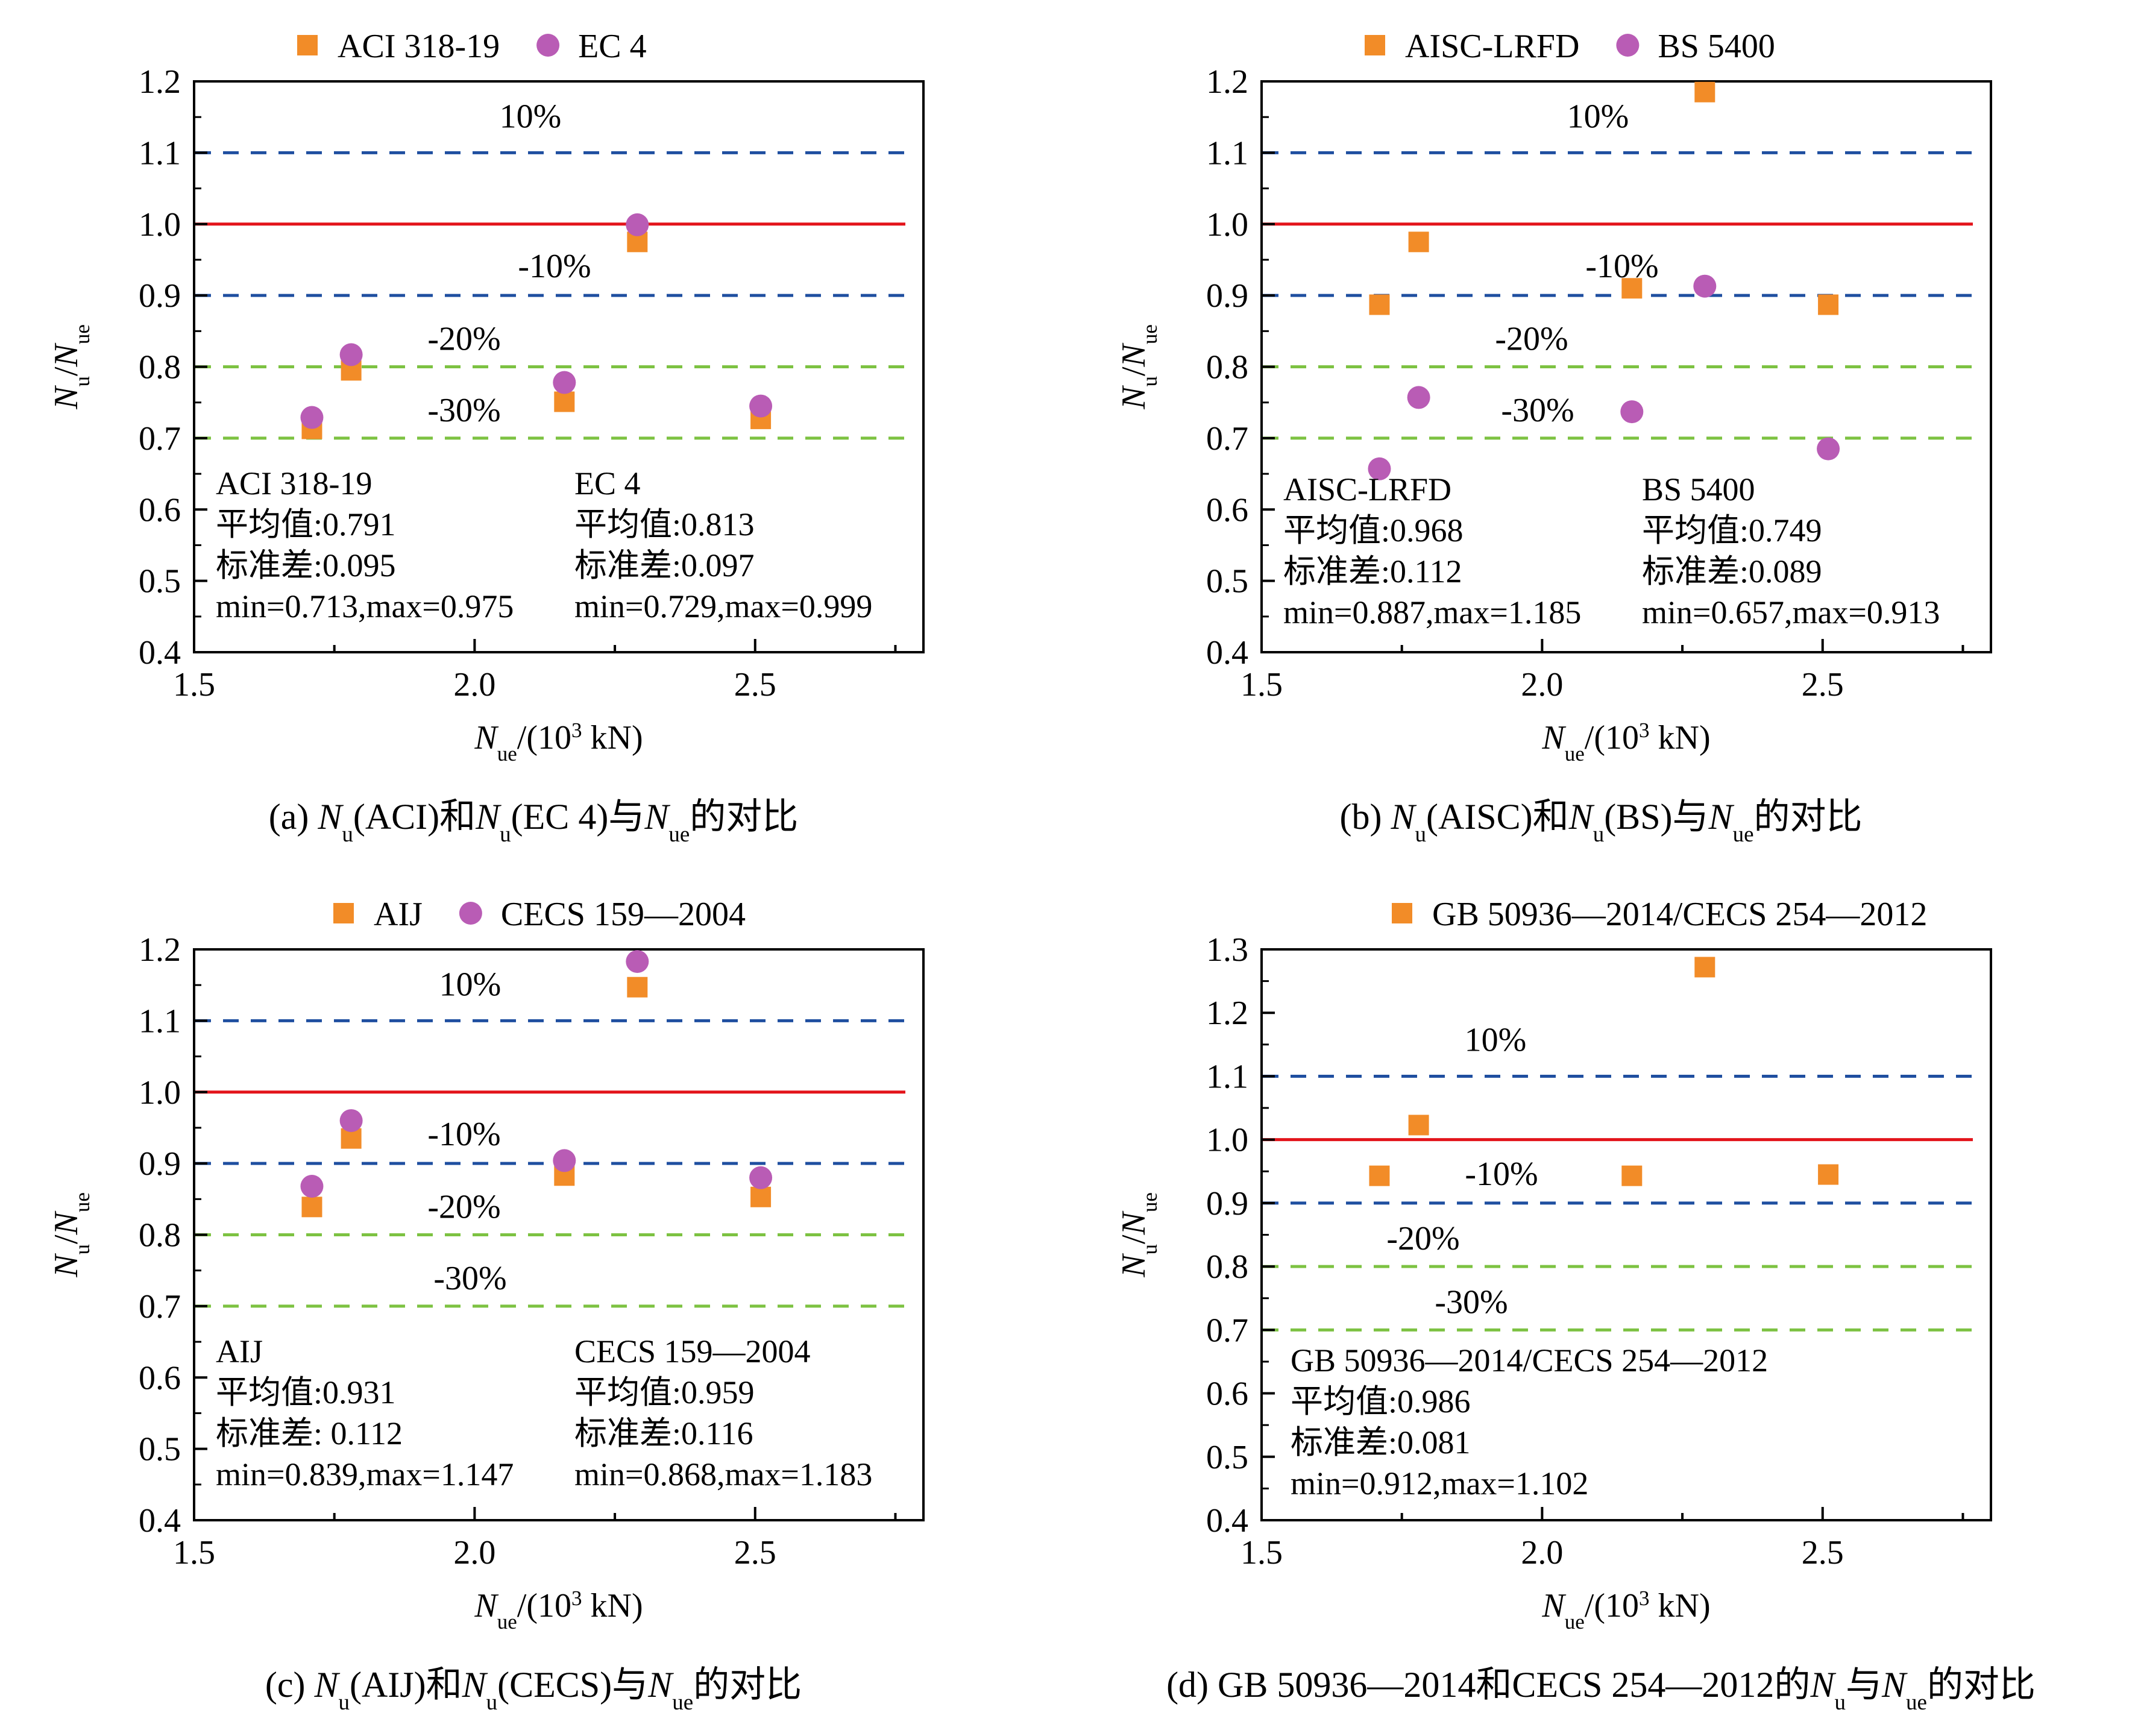  Describe the element at coordinates (294, 483) in the screenshot. I see `stats-line: ACI 318-19` at that location.